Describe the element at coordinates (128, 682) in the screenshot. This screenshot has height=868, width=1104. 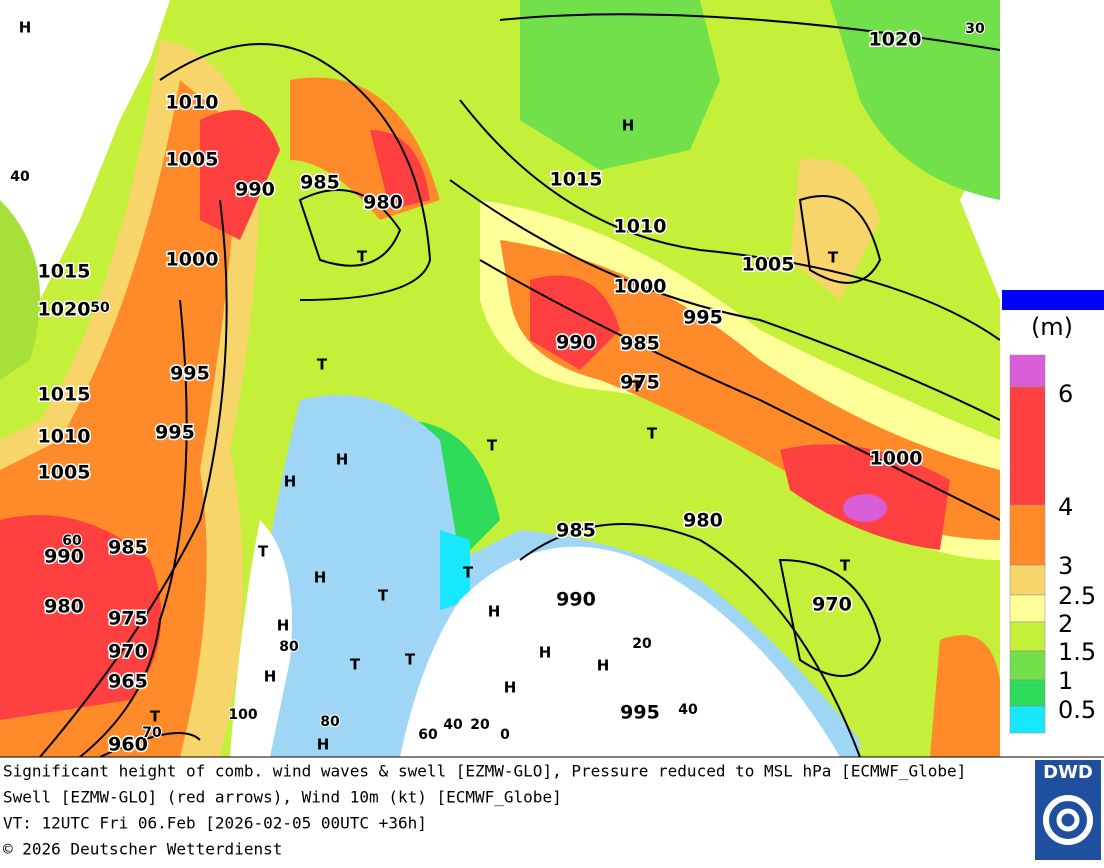
I see `isobar-label: 965` at that location.